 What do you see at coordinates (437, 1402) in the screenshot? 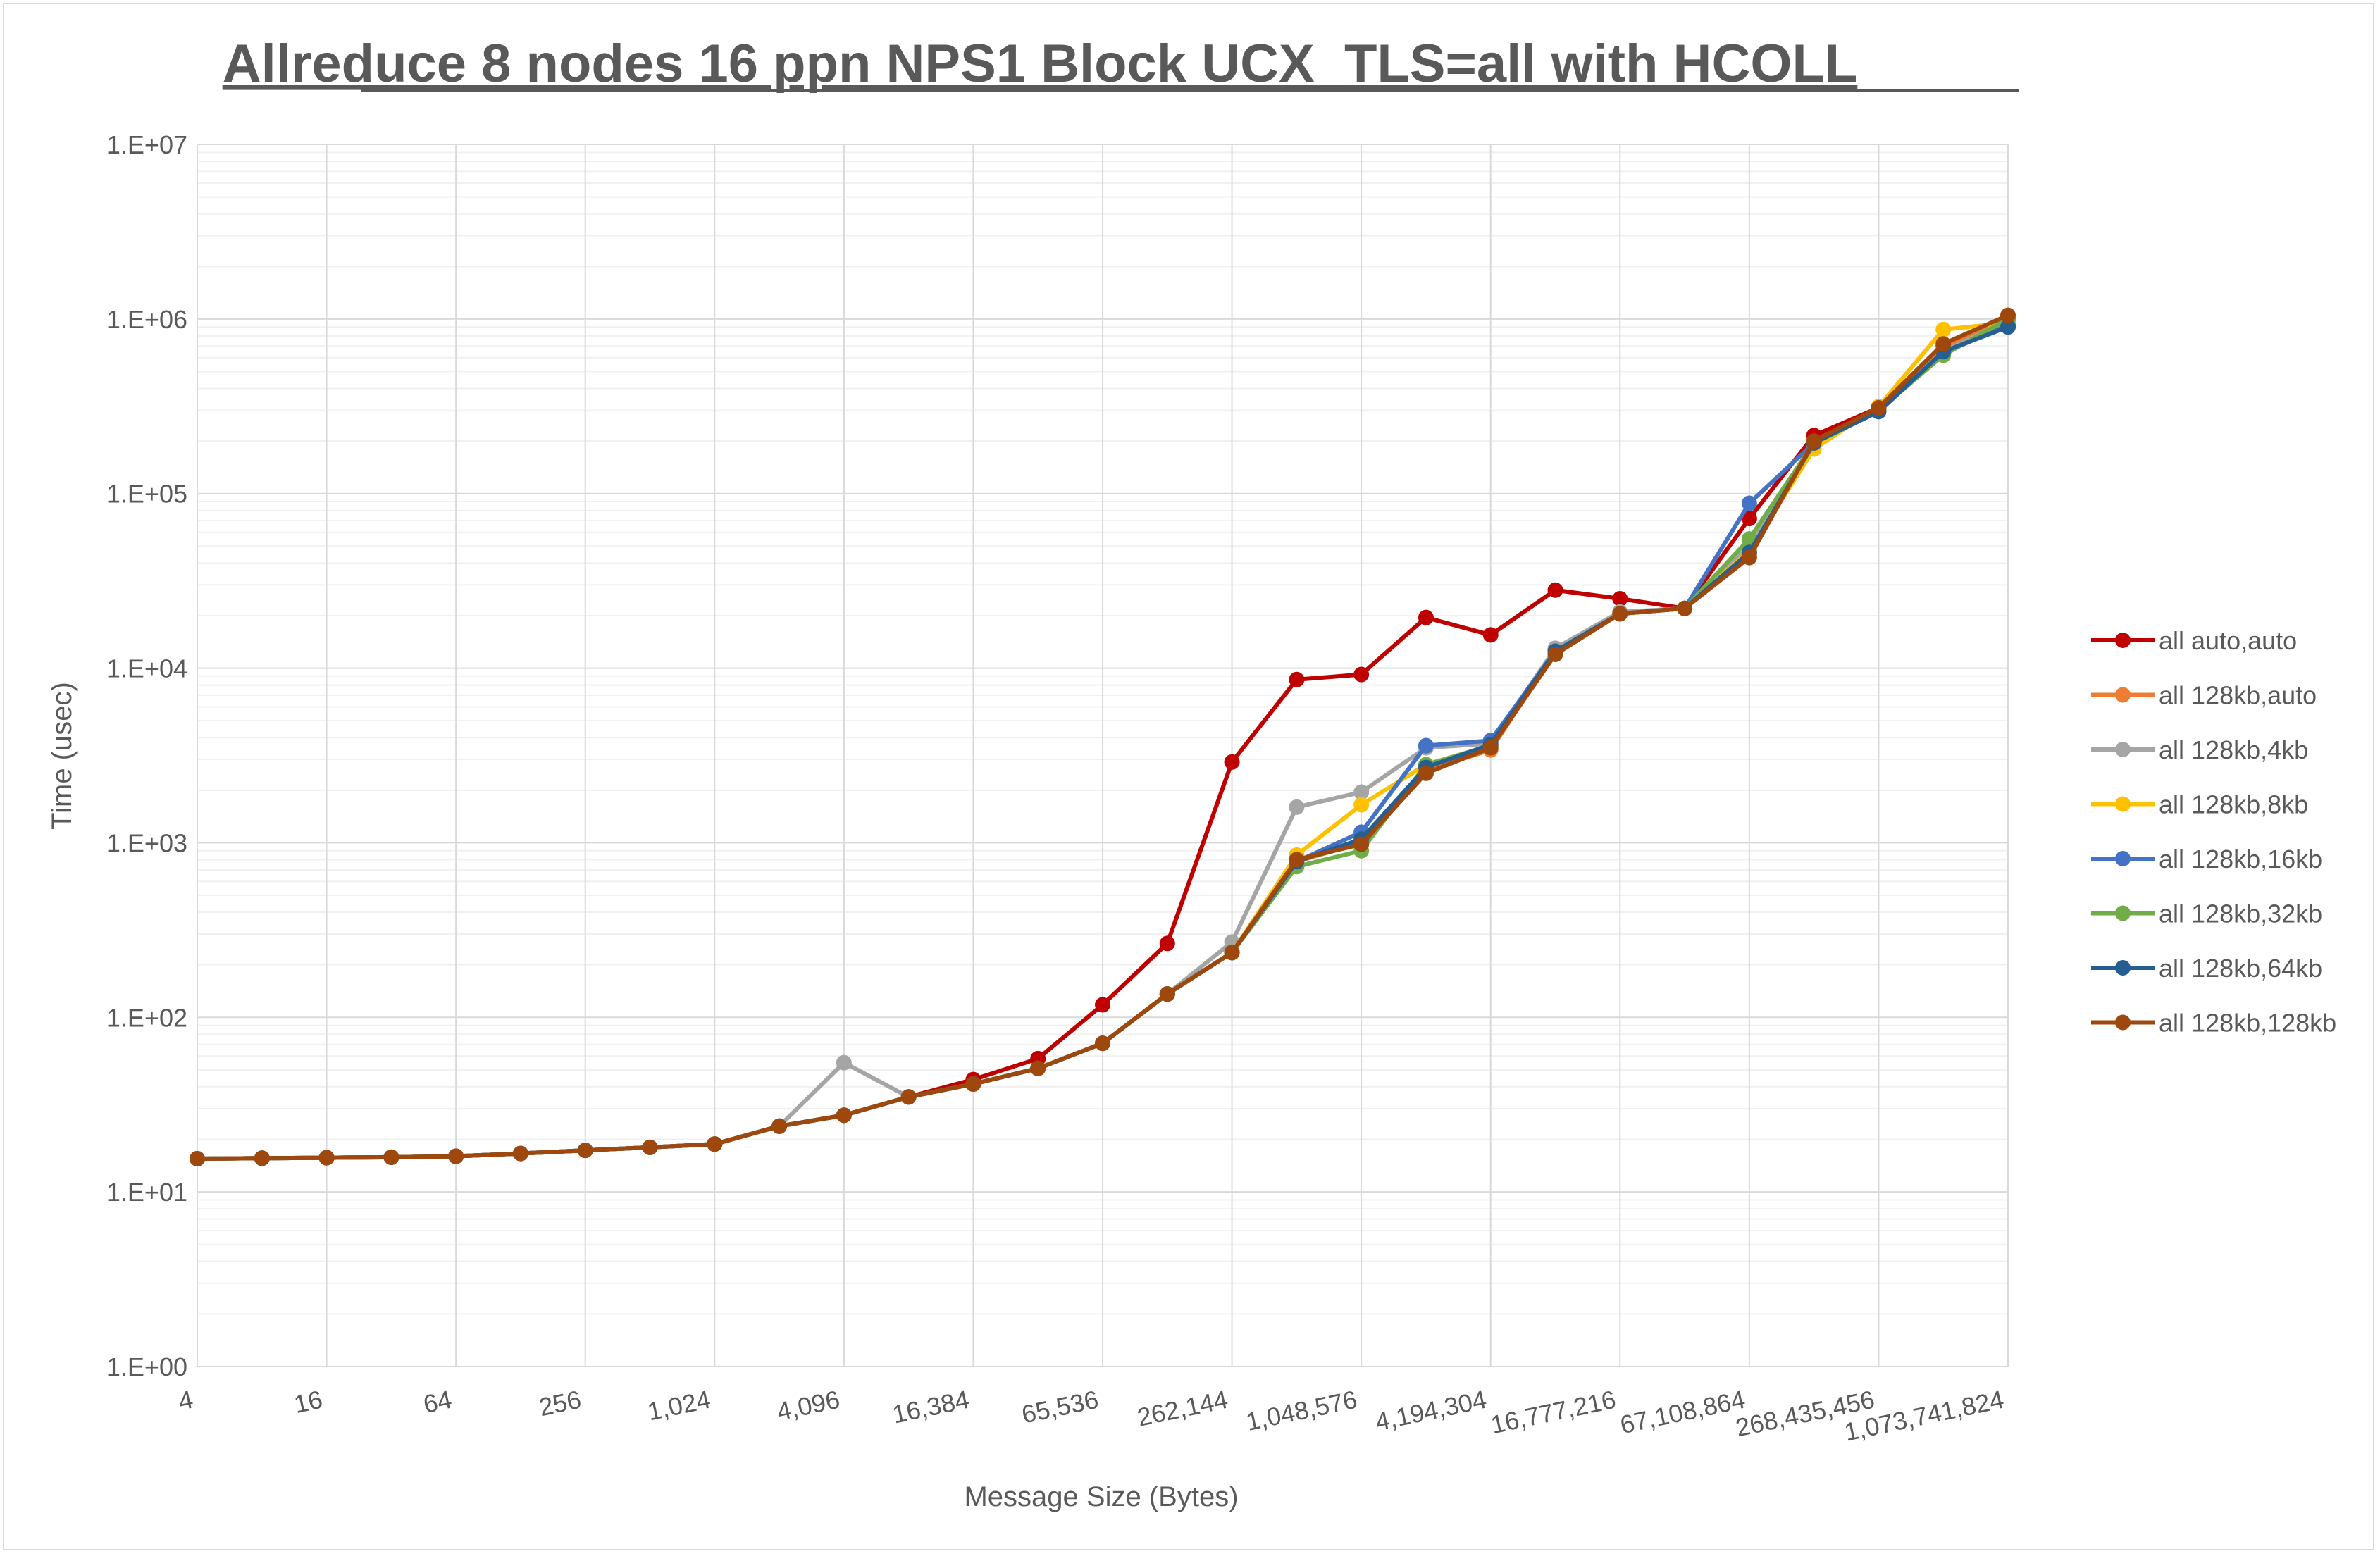
I see `x-tick-label: 64` at bounding box center [437, 1402].